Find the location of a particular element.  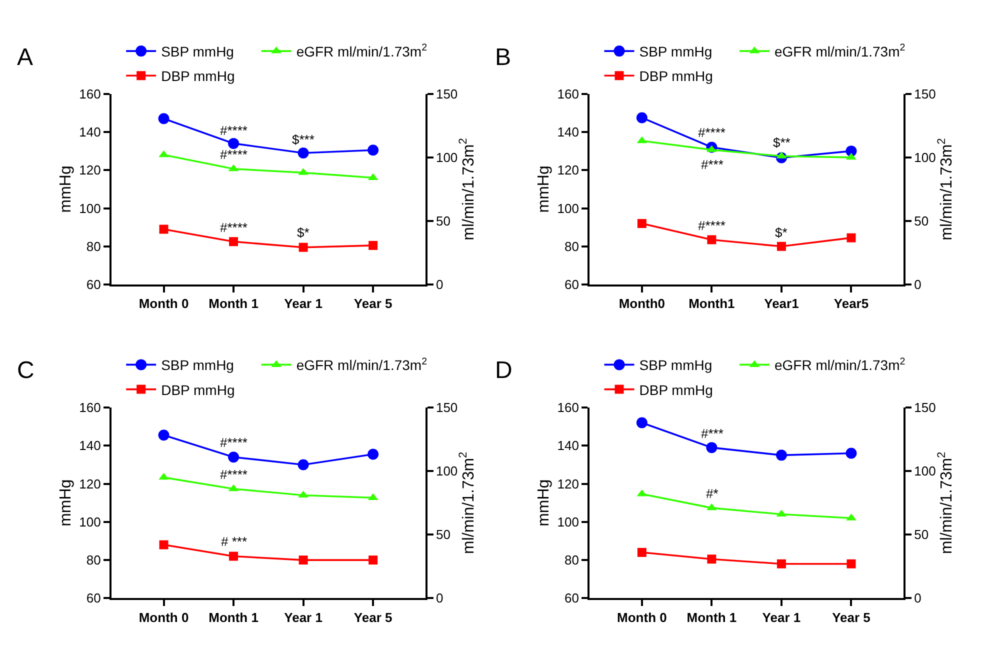

x-tick-label: Year1 is located at coordinates (781, 304).